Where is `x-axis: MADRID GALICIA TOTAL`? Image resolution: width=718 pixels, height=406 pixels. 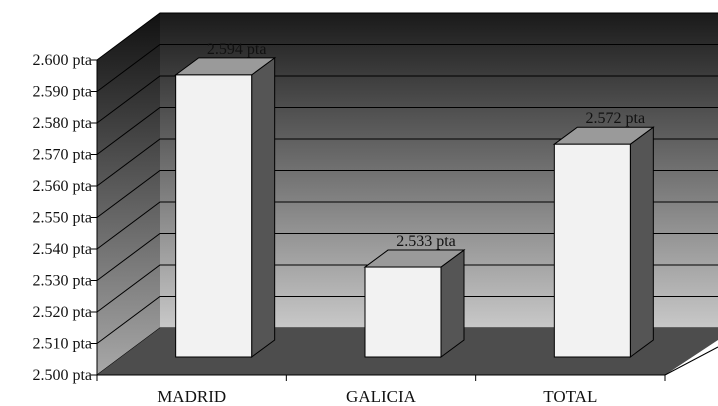 x-axis: MADRID GALICIA TOTAL is located at coordinates (407, 376).